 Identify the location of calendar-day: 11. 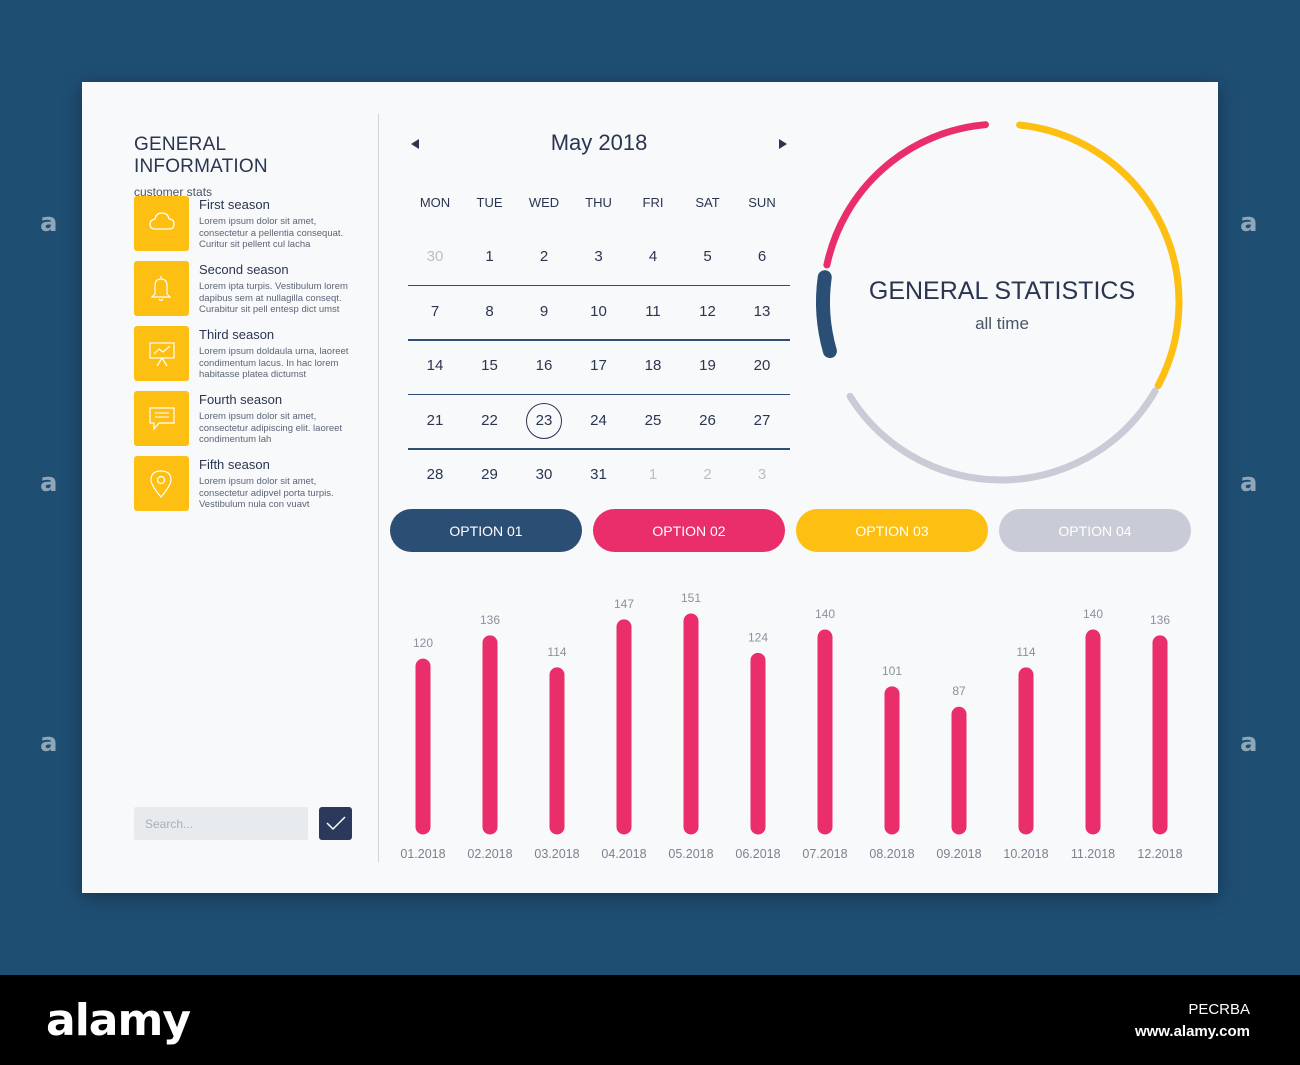
(653, 311).